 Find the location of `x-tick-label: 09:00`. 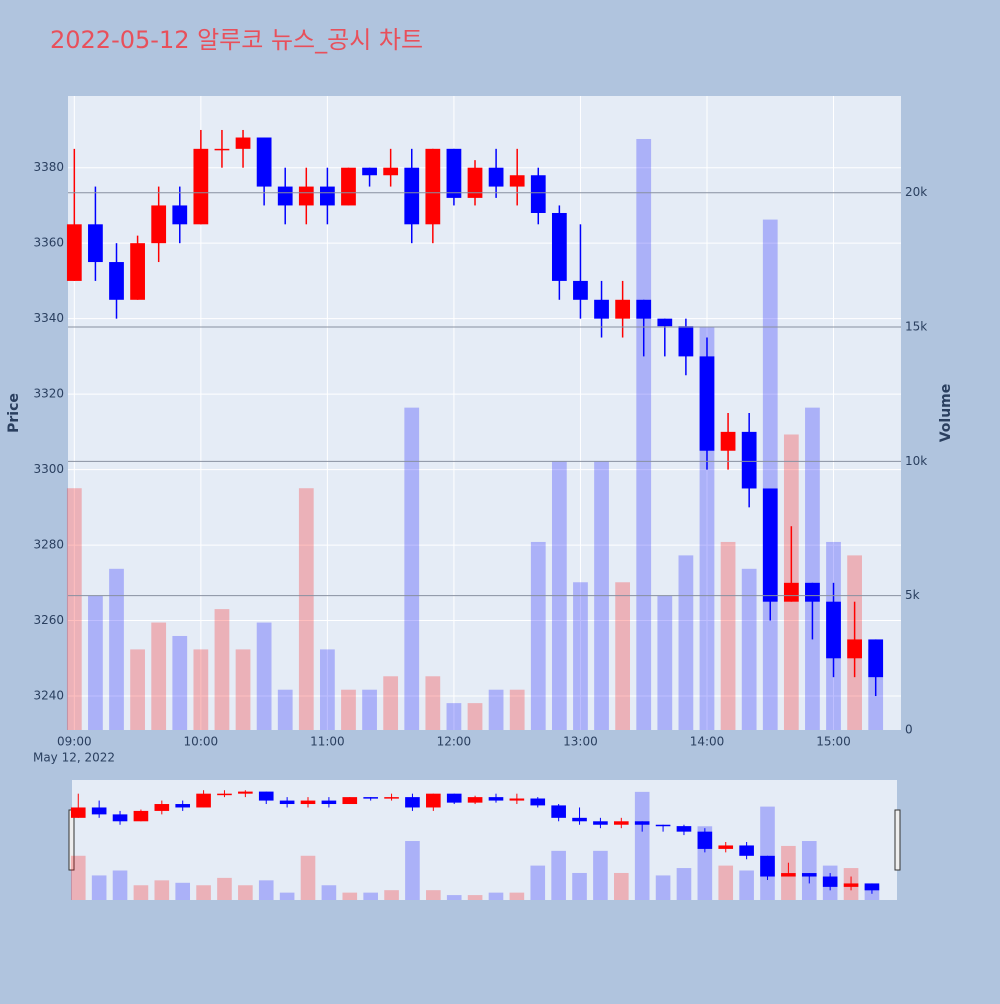

x-tick-label: 09:00 is located at coordinates (74, 742).